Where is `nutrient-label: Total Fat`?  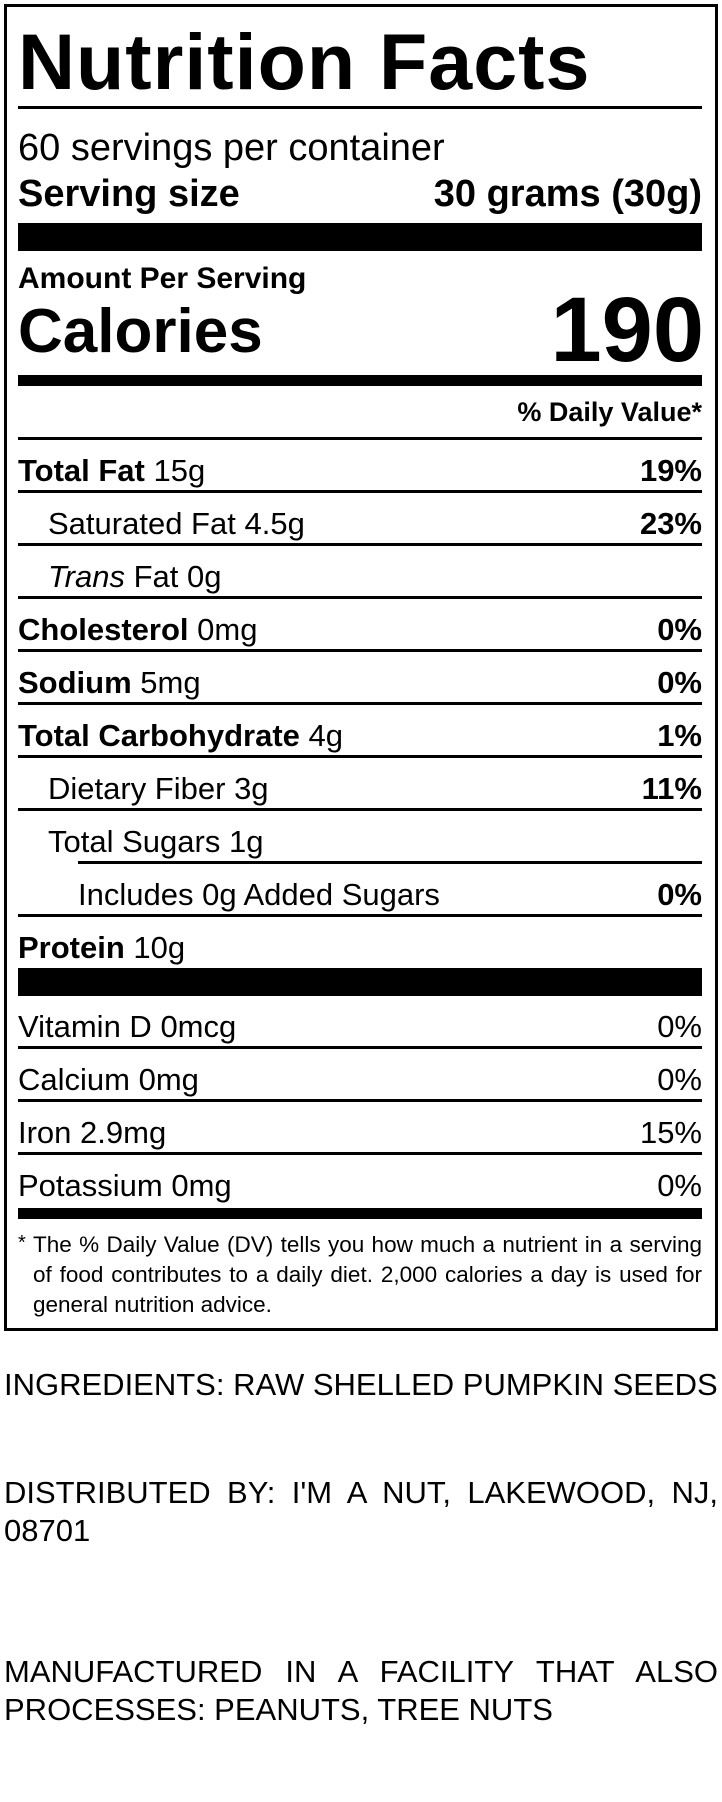 nutrient-label: Total Fat is located at coordinates (81, 470).